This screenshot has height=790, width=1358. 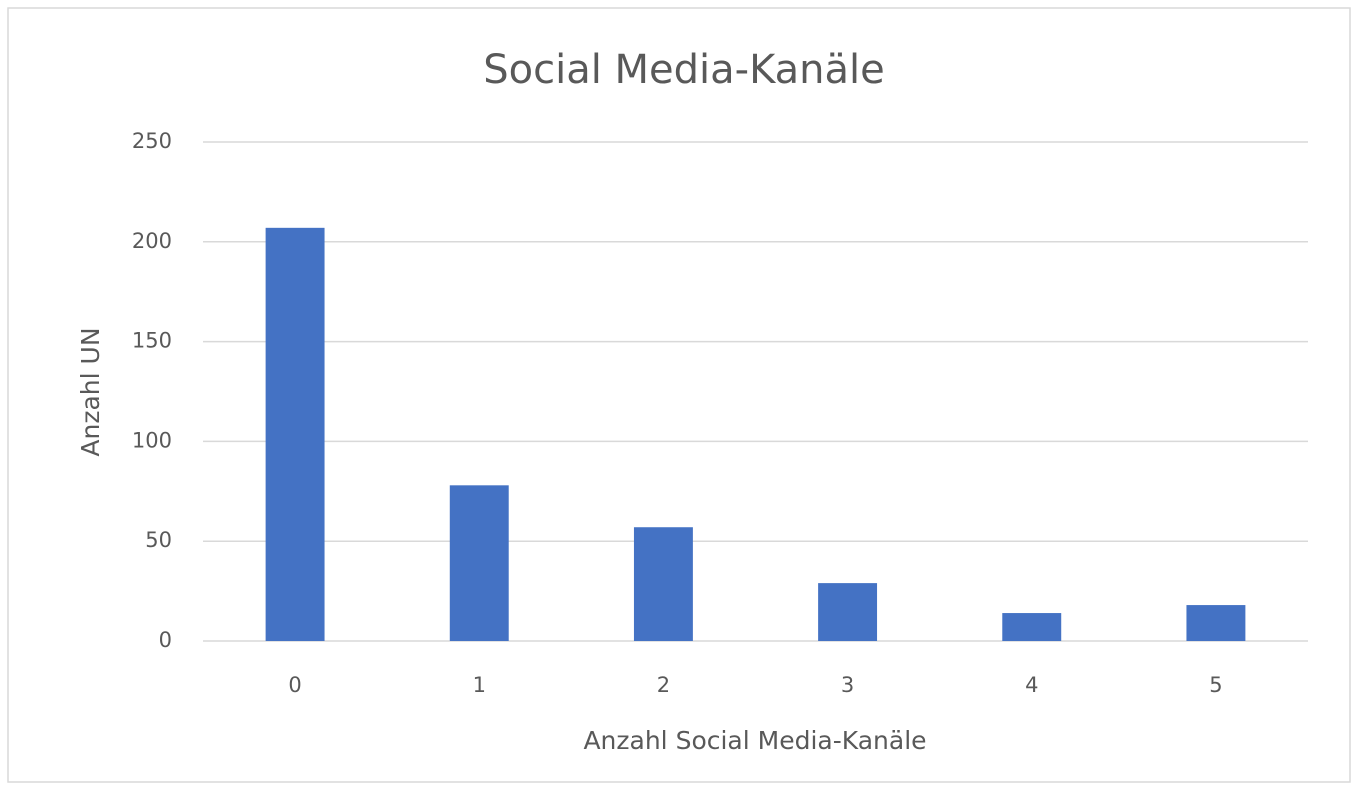 What do you see at coordinates (152, 141) in the screenshot?
I see `y-tick-label: 250` at bounding box center [152, 141].